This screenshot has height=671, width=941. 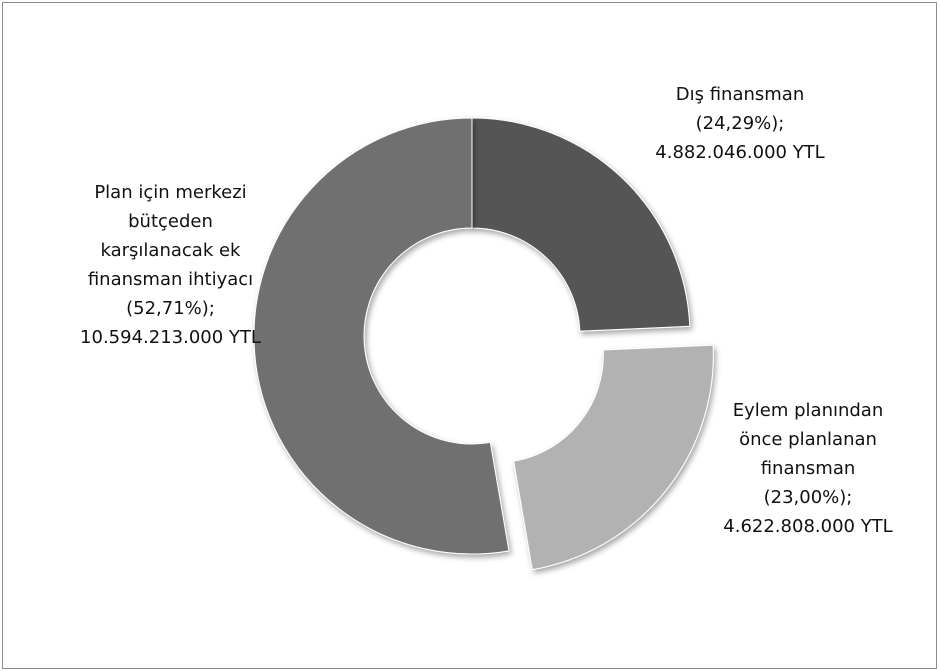 I want to click on slice-percent: (24,29%);, so click(x=740, y=123).